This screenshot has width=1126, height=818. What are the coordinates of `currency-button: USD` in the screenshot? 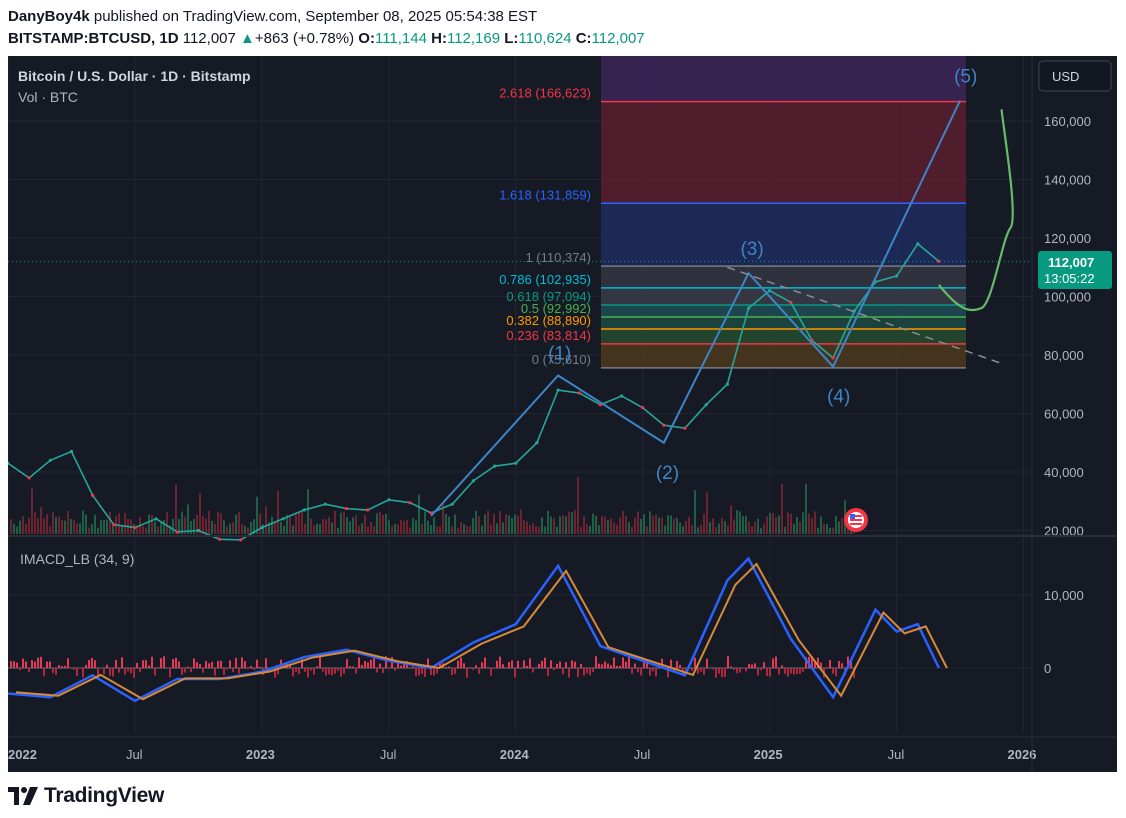 It's located at (1075, 76).